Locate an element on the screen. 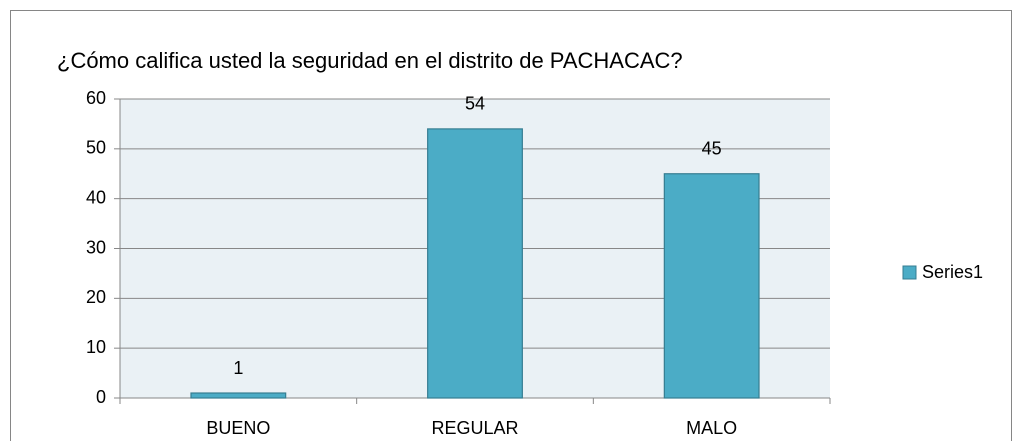 Image resolution: width=1015 pixels, height=446 pixels. data-label: 1 is located at coordinates (238, 368).